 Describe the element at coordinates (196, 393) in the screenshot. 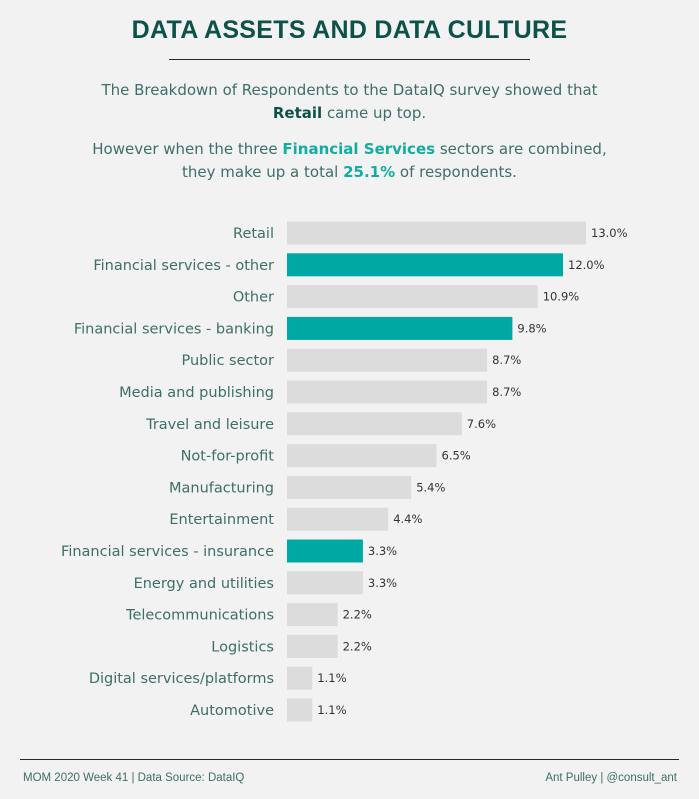

I see `category-label: Media and publishing` at that location.